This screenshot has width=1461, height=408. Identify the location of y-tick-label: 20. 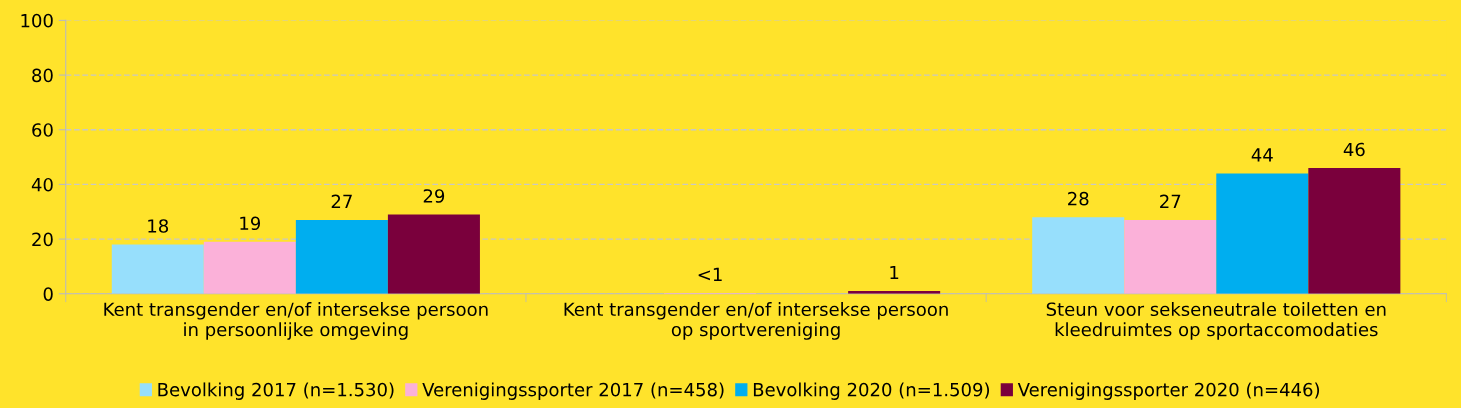
(42, 239).